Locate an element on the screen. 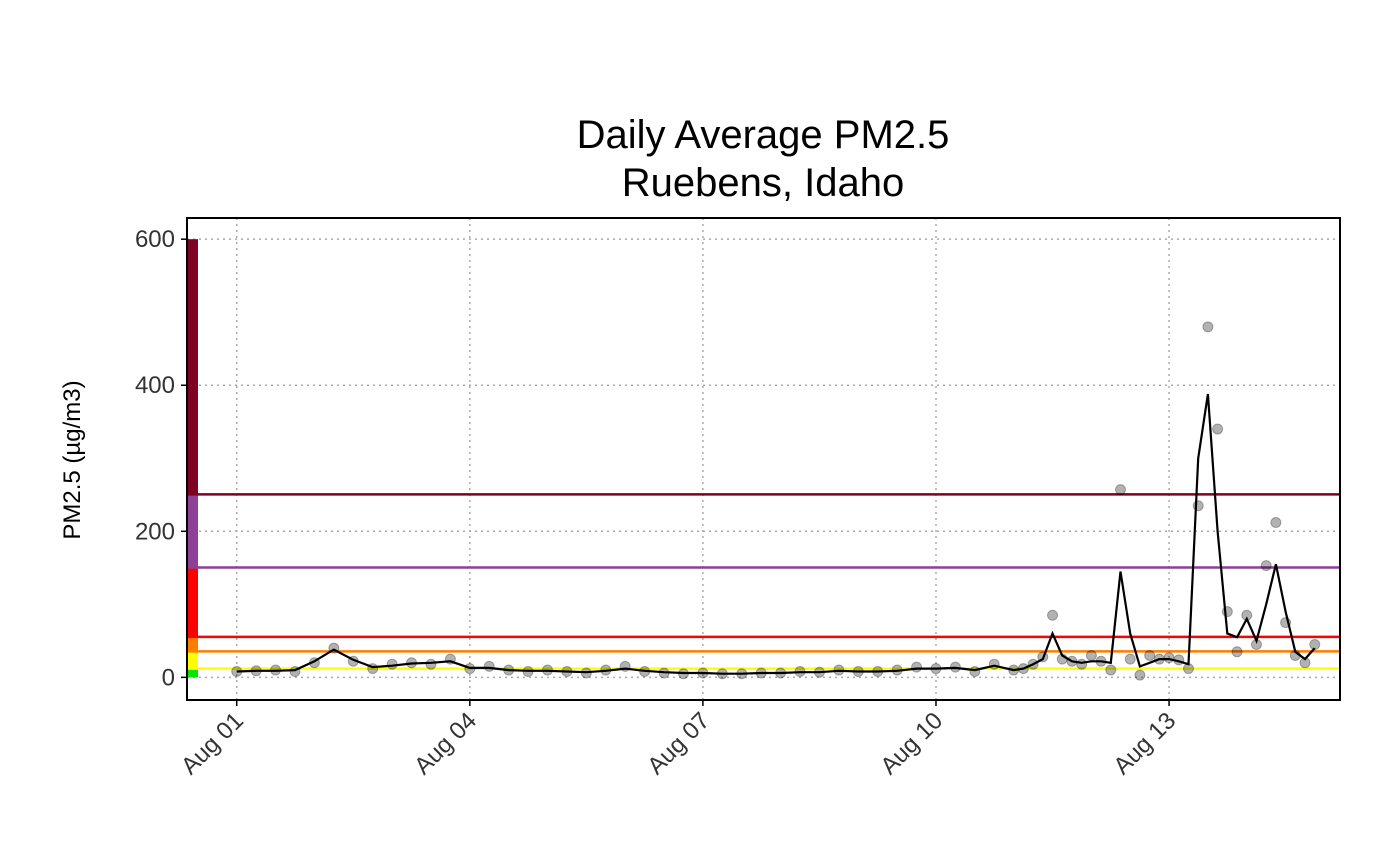  x-tick-label: Aug 04 is located at coordinates (445, 743).